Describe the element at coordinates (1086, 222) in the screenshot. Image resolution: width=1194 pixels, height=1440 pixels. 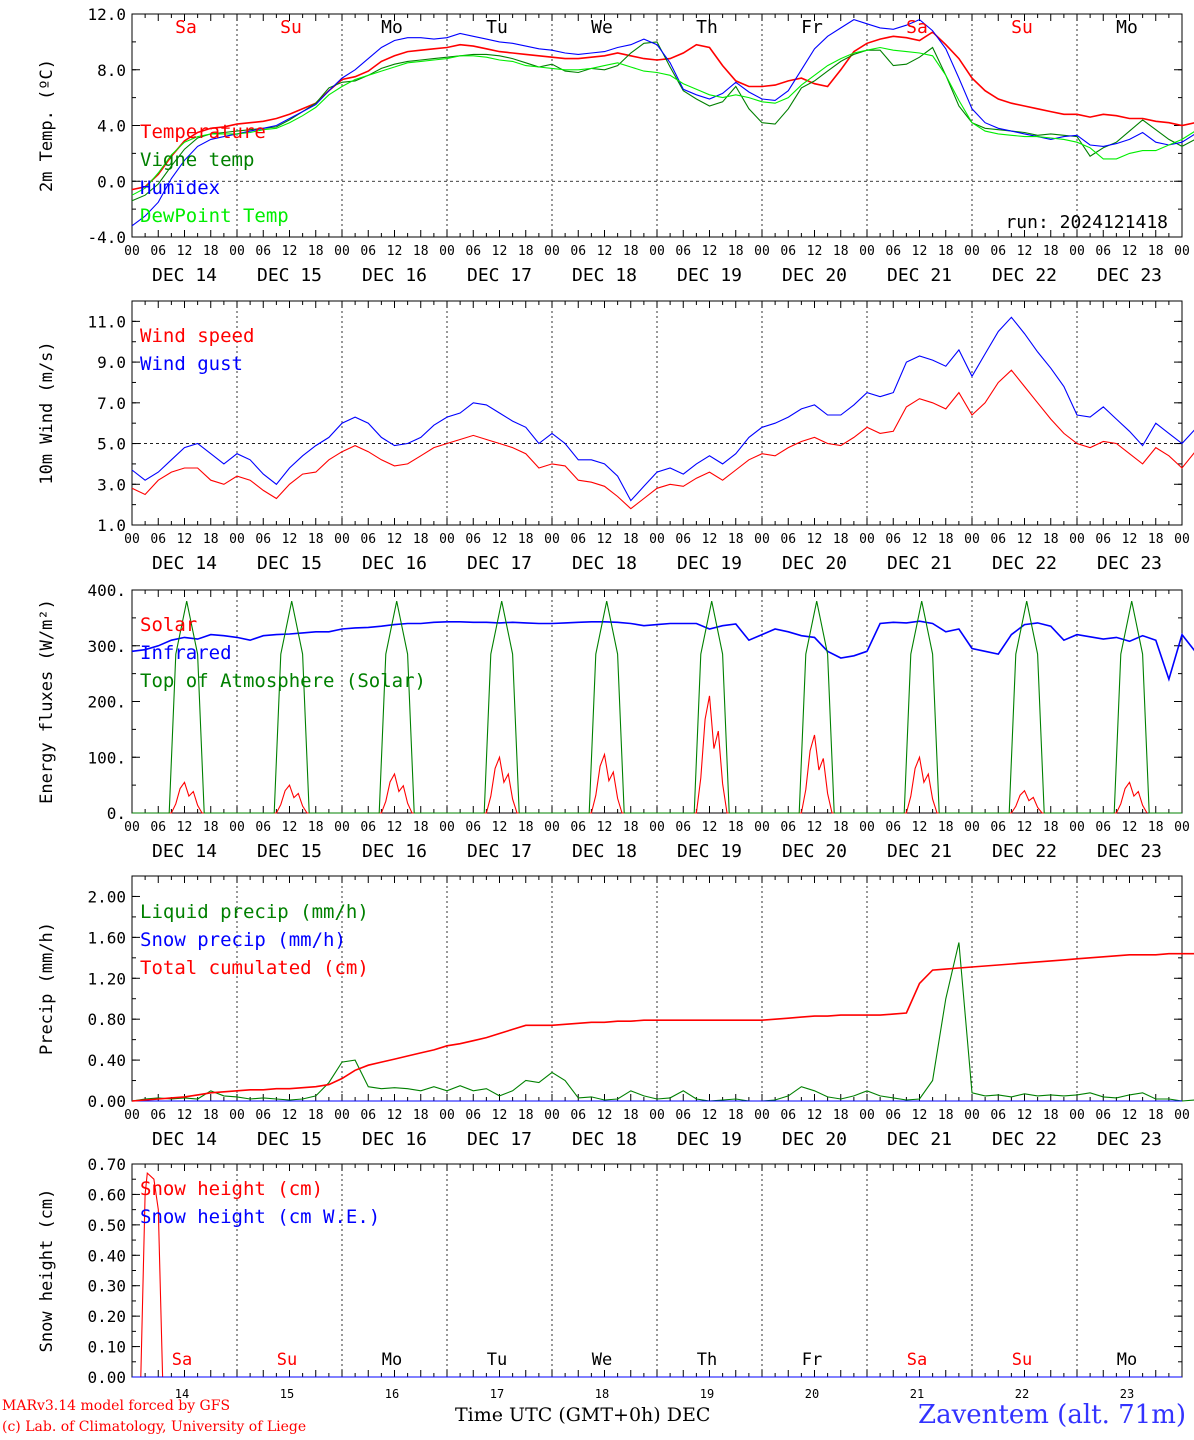
I see `run-annotation: run: 2024121418` at that location.